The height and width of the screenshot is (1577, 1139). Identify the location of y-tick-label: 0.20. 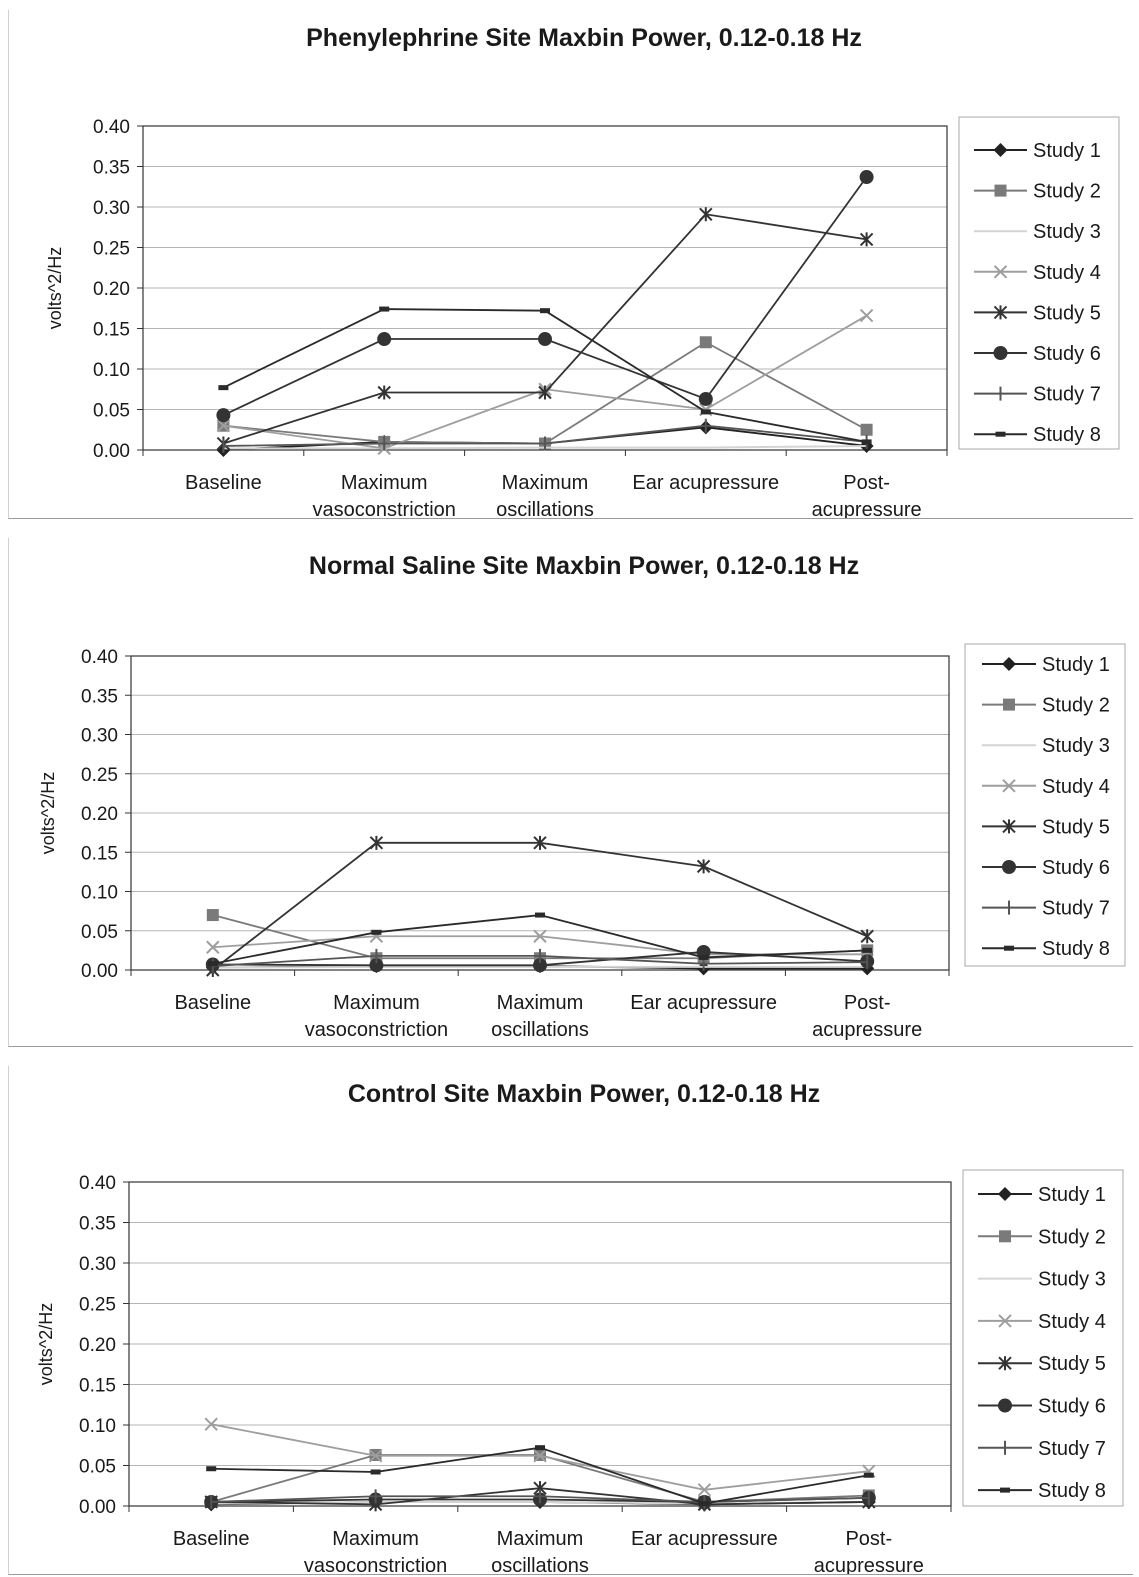
(99, 814).